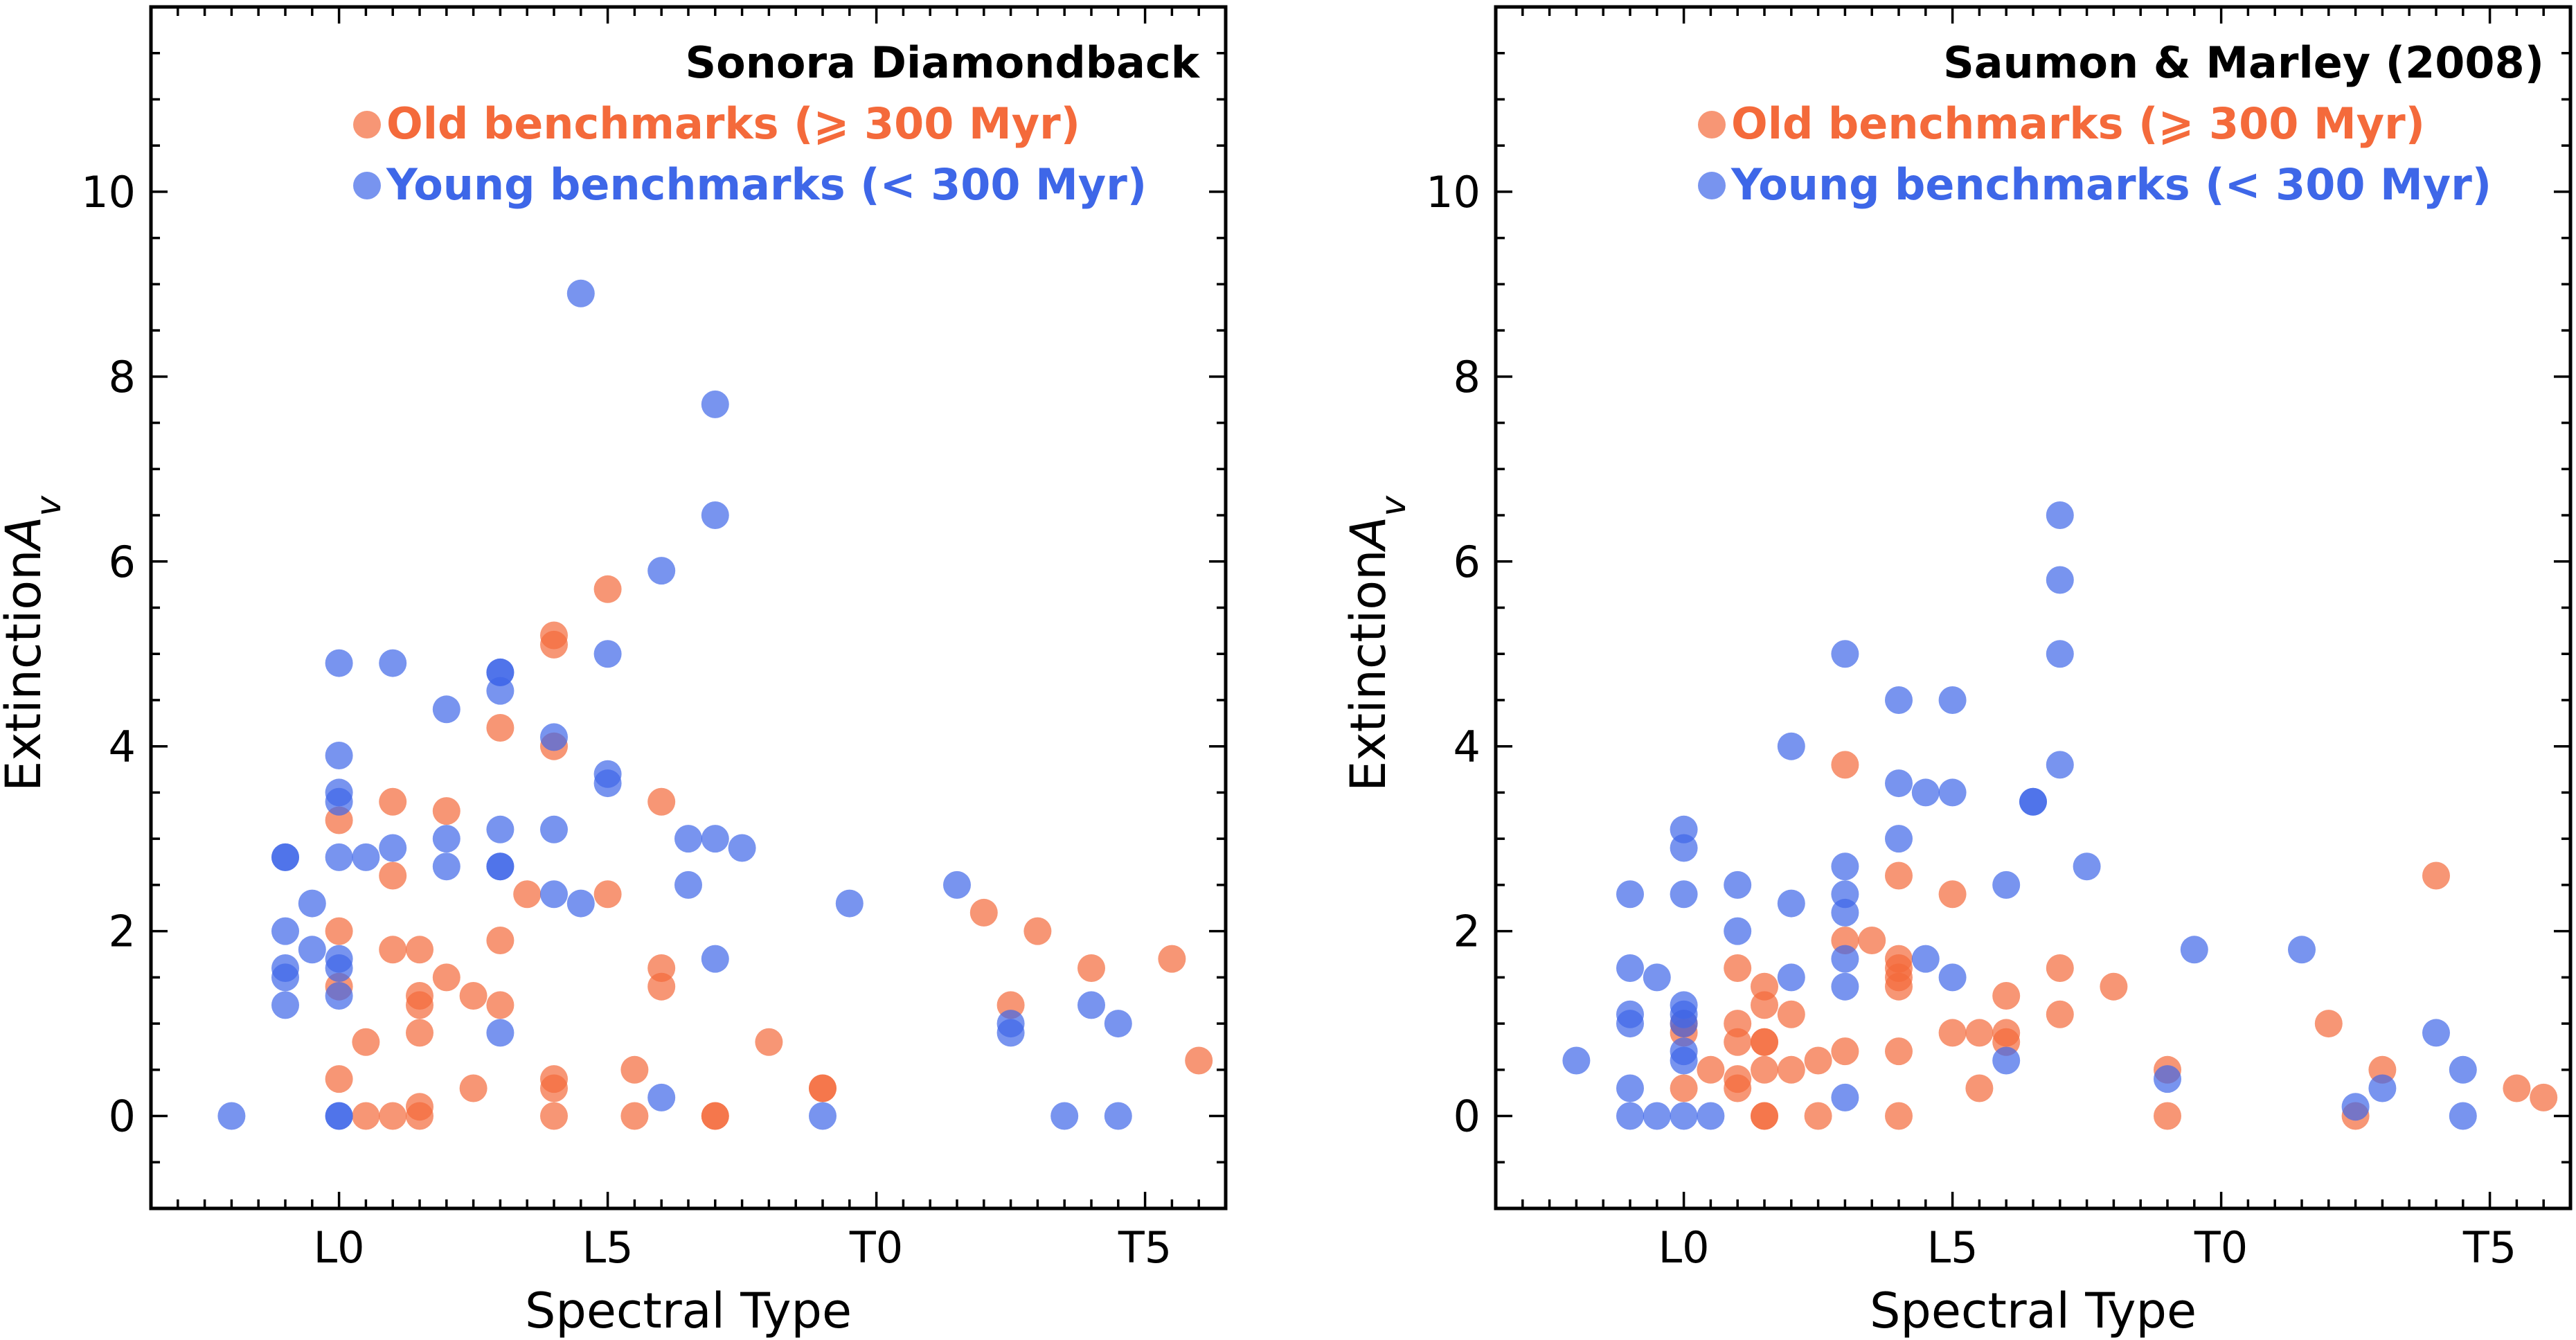 The width and height of the screenshot is (2576, 1340). Describe the element at coordinates (108, 192) in the screenshot. I see `y-tick-label-left: 10` at that location.